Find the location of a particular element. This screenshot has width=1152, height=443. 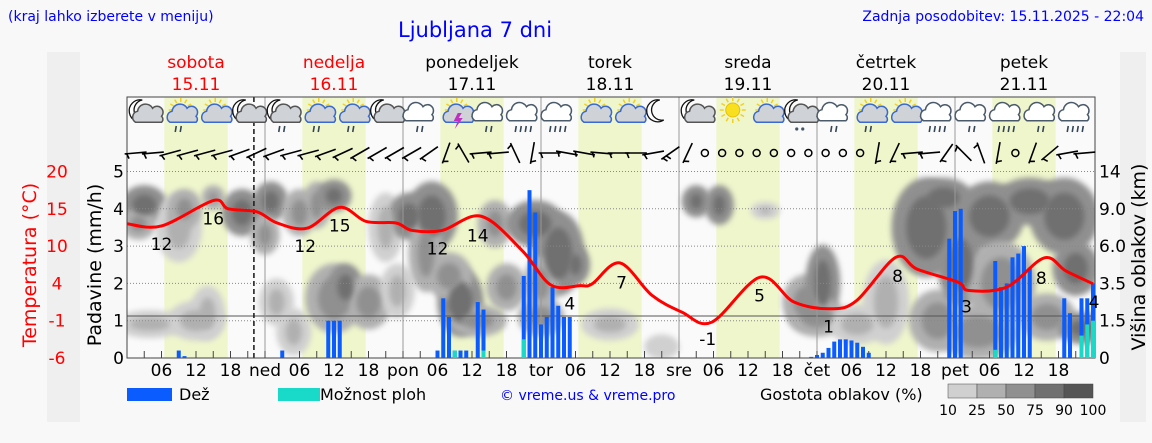

temperature-label: 8 is located at coordinates (897, 277).